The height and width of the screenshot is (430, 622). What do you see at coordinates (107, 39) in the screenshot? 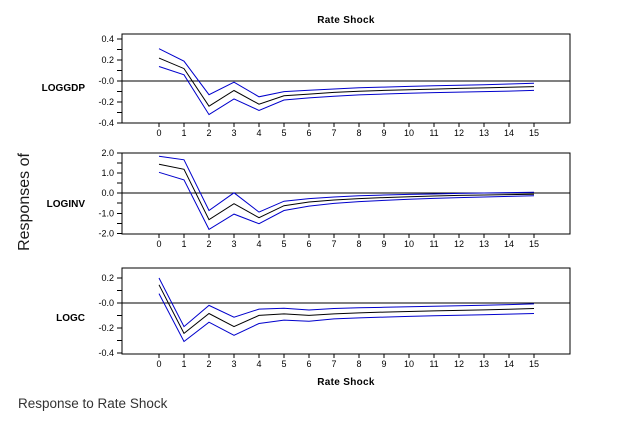
I see `y-tick-label: 0.4` at bounding box center [107, 39].